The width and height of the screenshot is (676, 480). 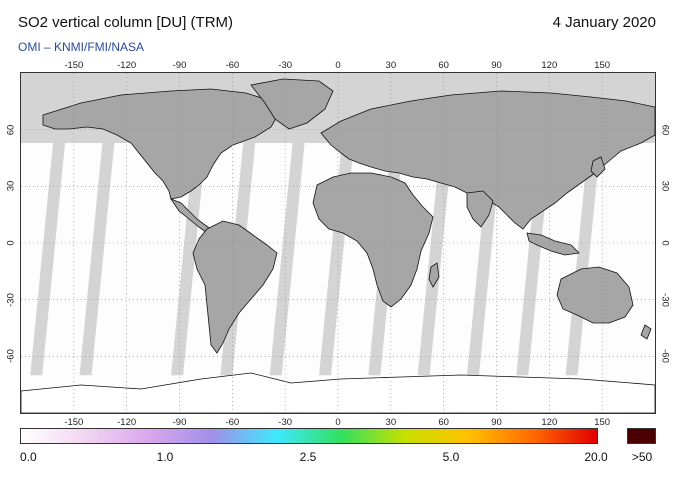 What do you see at coordinates (235, 287) in the screenshot?
I see `south-america` at bounding box center [235, 287].